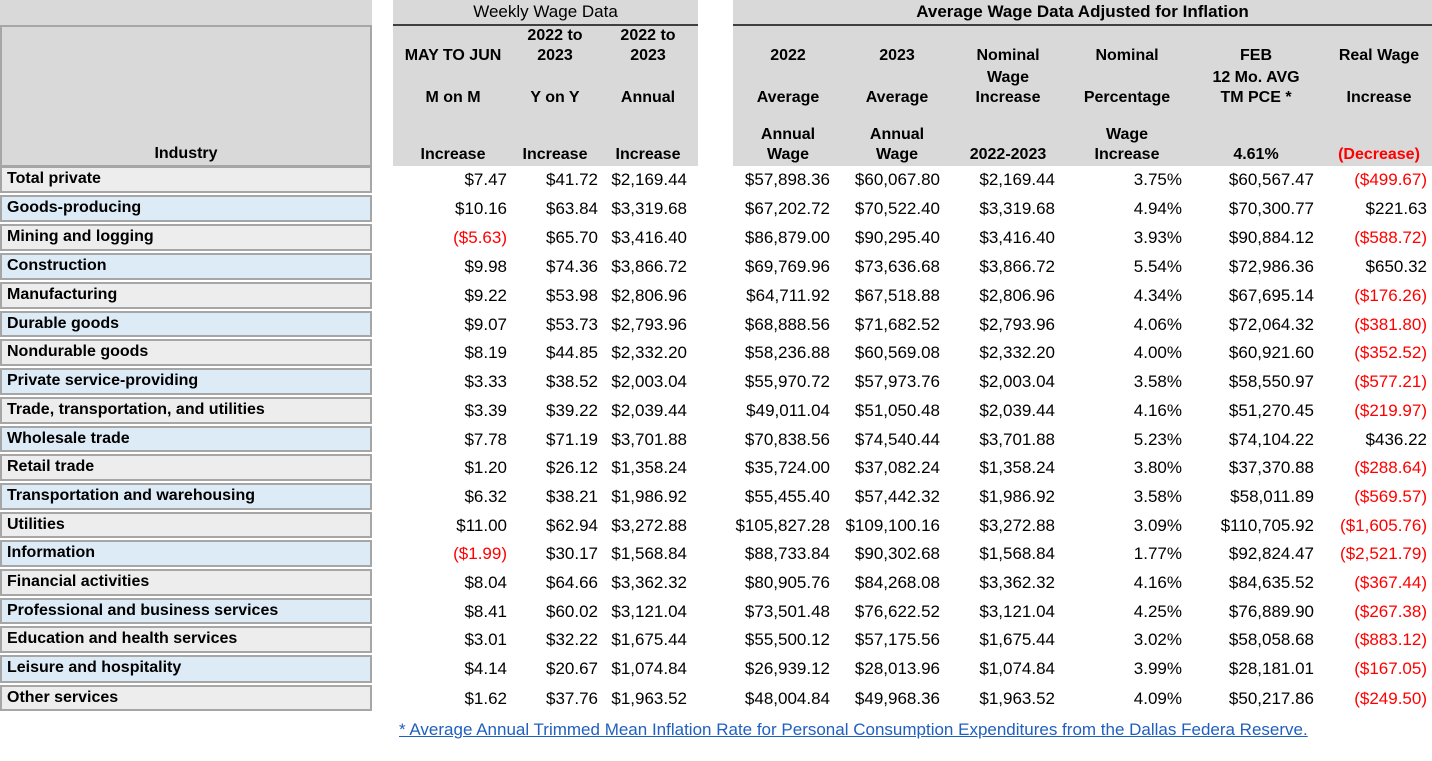  What do you see at coordinates (1017, 639) in the screenshot?
I see `table-cell: $1,675.44` at bounding box center [1017, 639].